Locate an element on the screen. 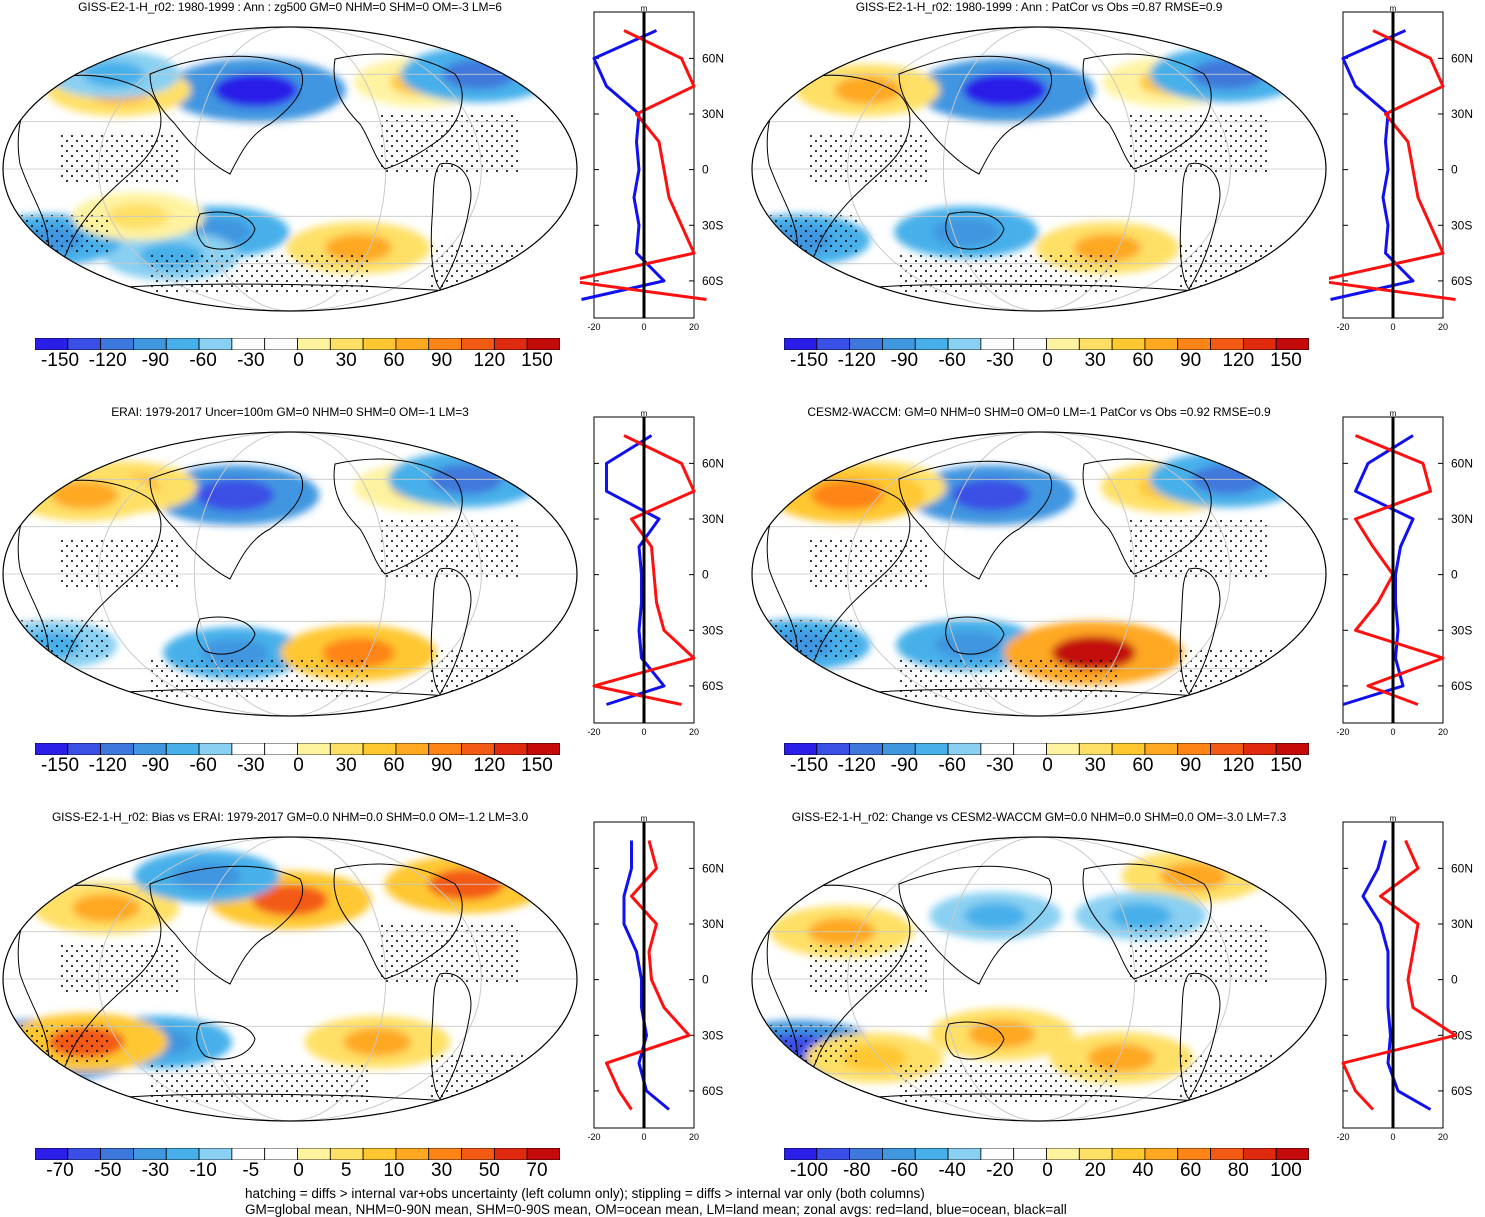 The width and height of the screenshot is (1485, 1217). colorbar-tick-label: -5 is located at coordinates (251, 1170).